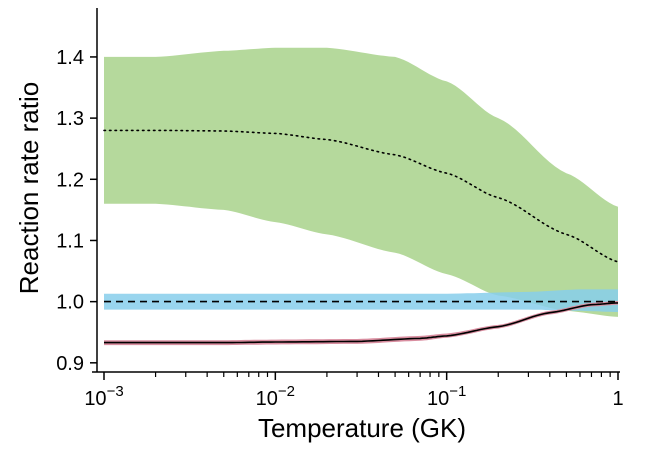  I want to click on solid-line, so click(361, 323).